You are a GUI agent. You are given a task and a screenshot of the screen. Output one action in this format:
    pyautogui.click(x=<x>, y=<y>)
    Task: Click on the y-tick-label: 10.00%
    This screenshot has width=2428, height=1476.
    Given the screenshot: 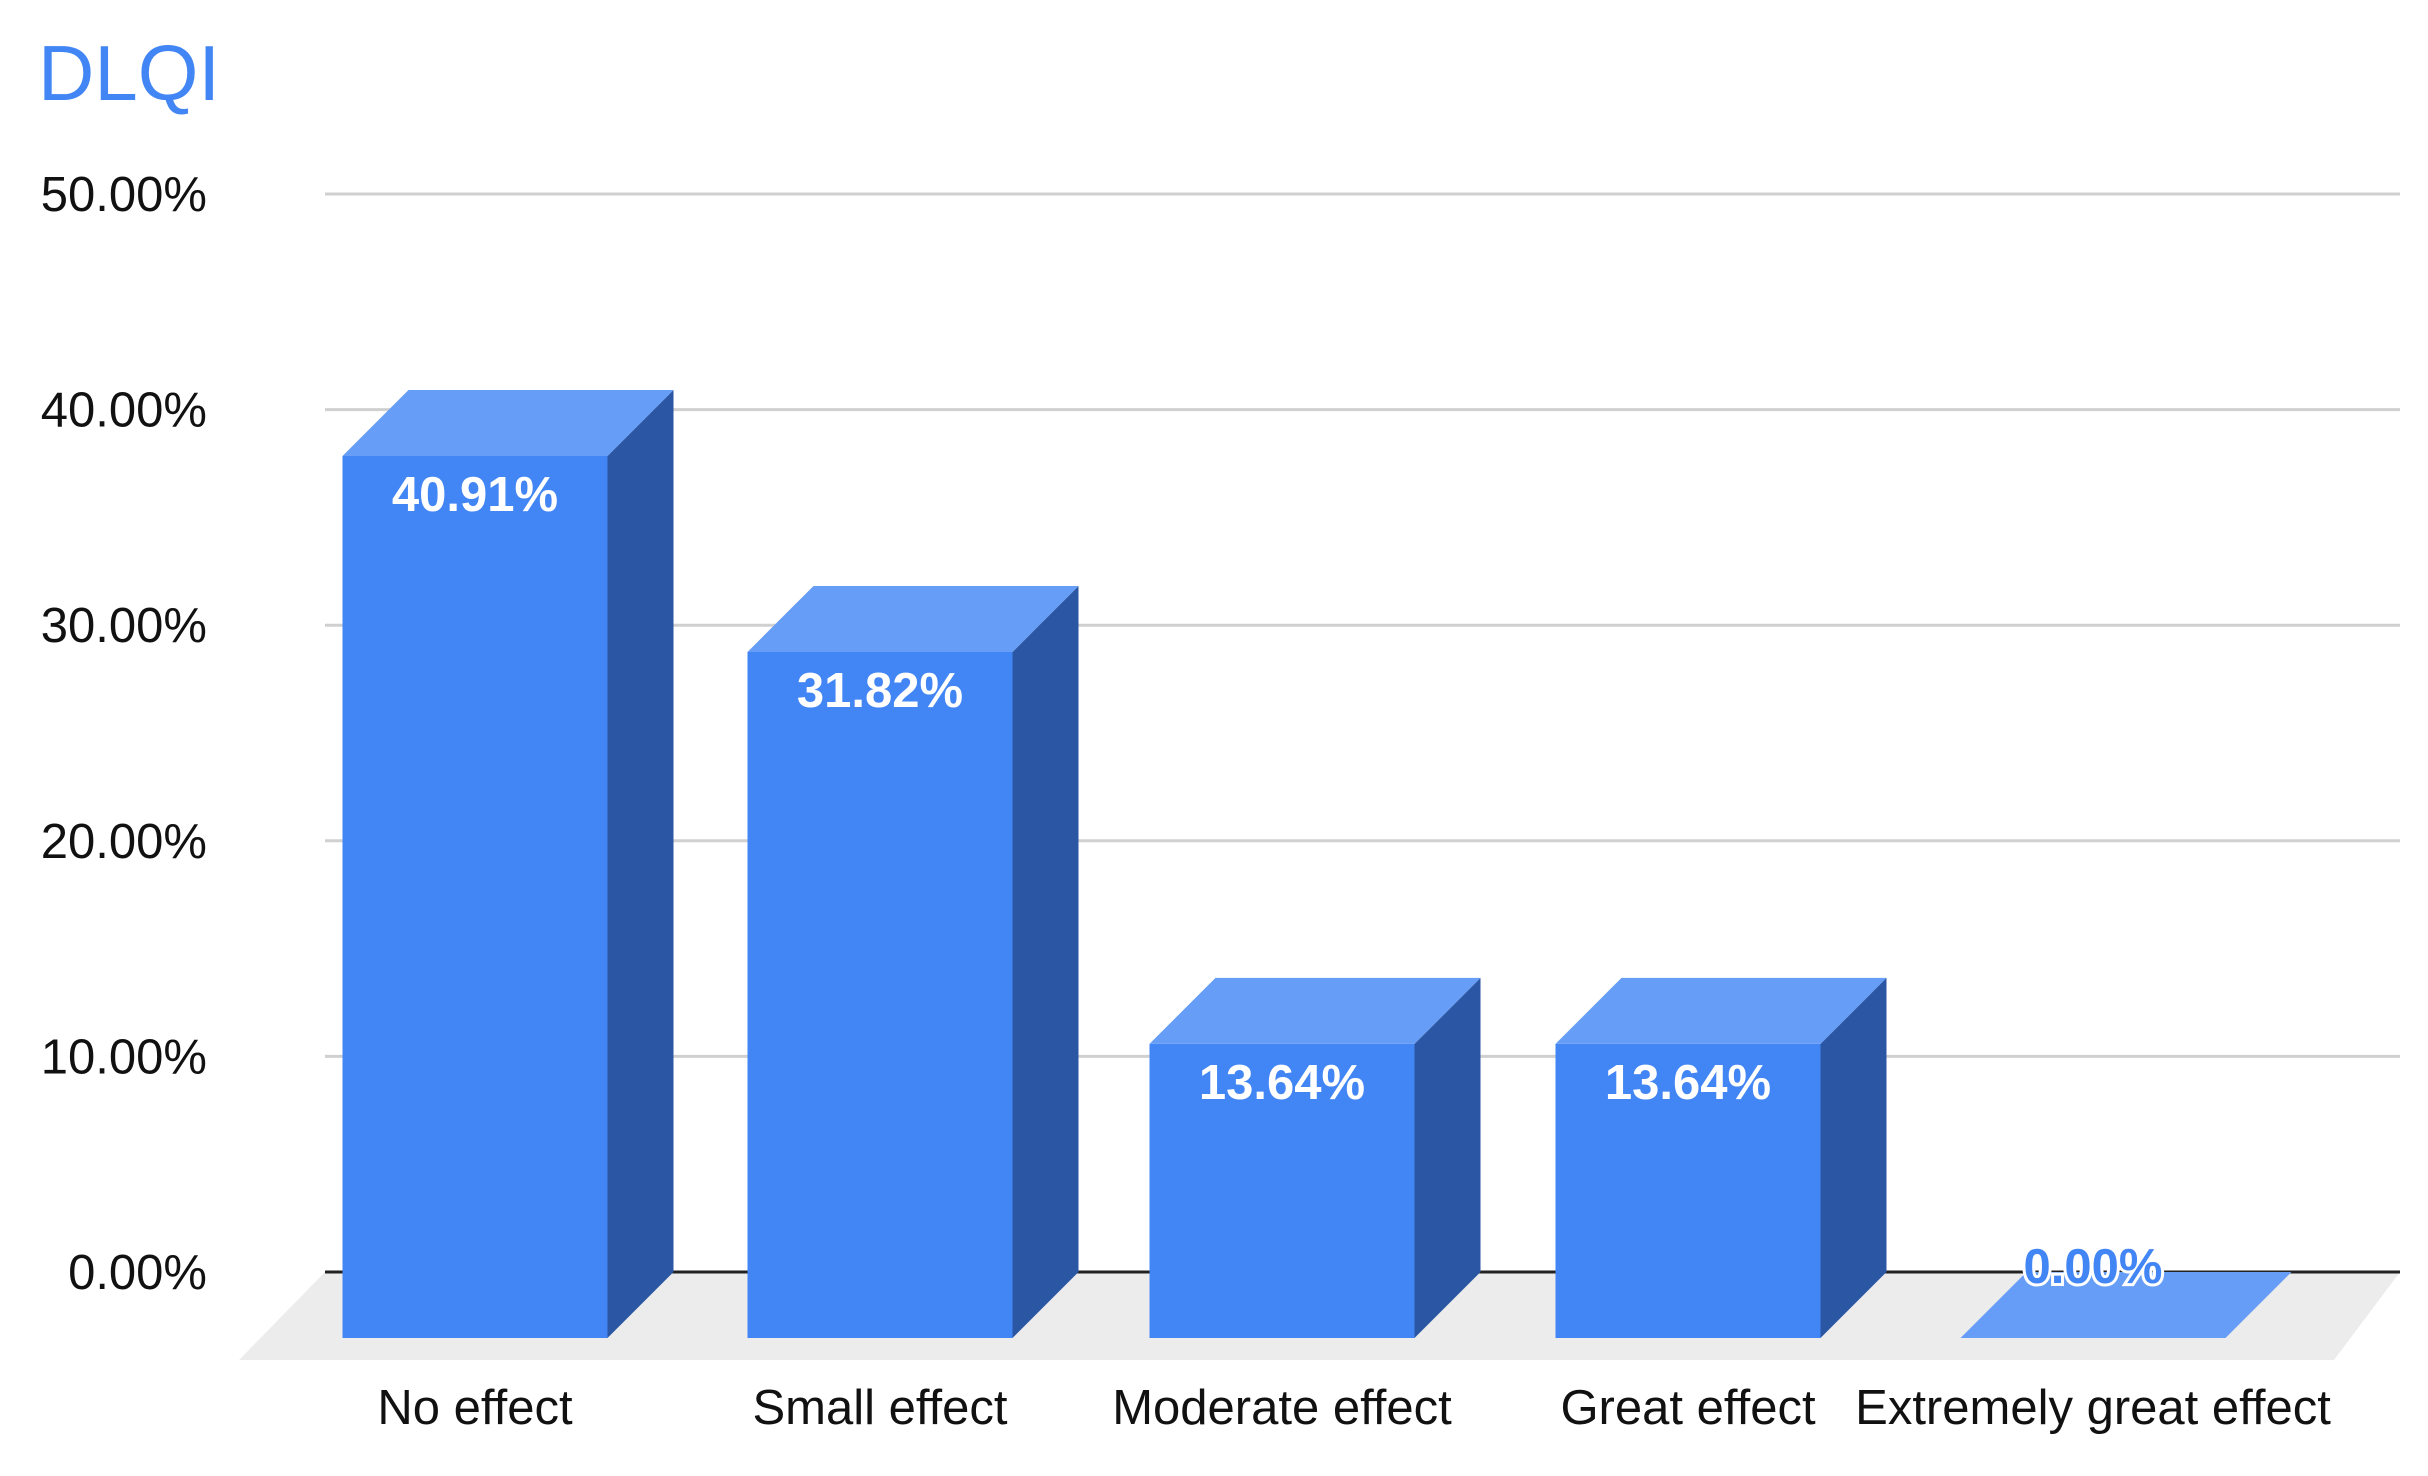 What is the action you would take?
    pyautogui.click(x=124, y=1057)
    